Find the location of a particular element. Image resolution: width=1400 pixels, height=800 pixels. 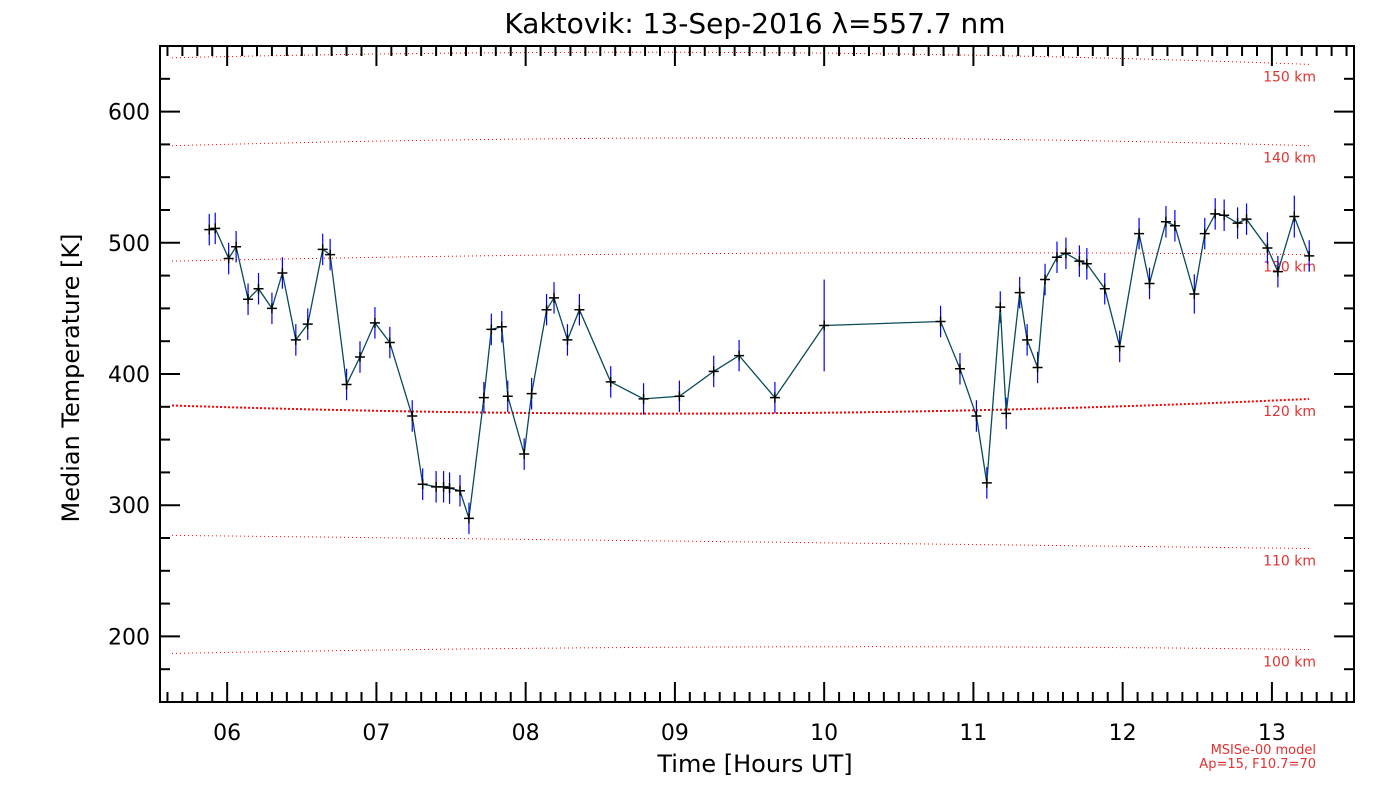

model-note-line-1: MSISe-00 model is located at coordinates (1263, 750).